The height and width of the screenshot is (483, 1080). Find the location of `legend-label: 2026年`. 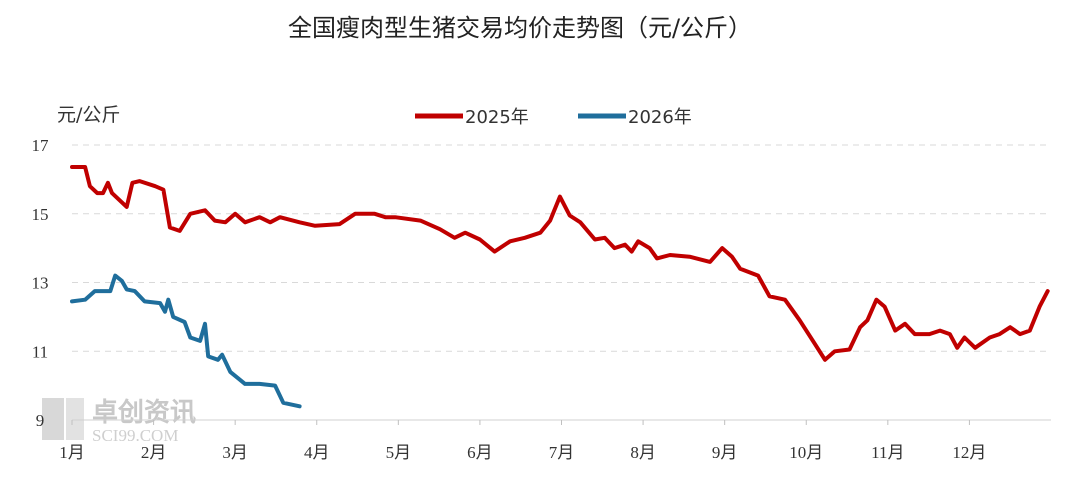

legend-label: 2026年 is located at coordinates (660, 117).